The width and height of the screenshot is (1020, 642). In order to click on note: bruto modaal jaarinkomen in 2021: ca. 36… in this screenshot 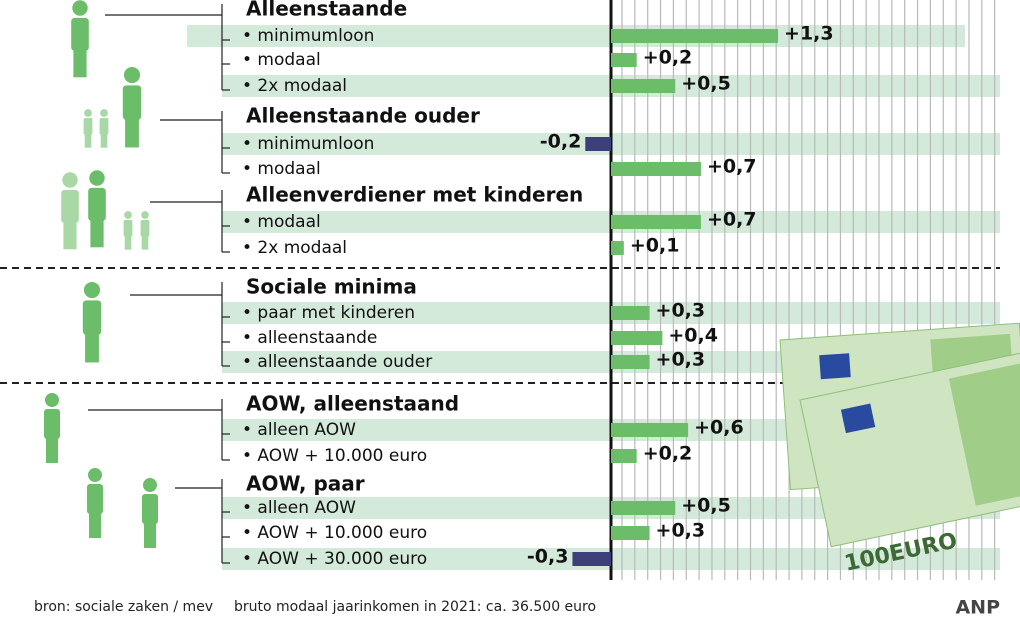, I will do `click(415, 607)`.